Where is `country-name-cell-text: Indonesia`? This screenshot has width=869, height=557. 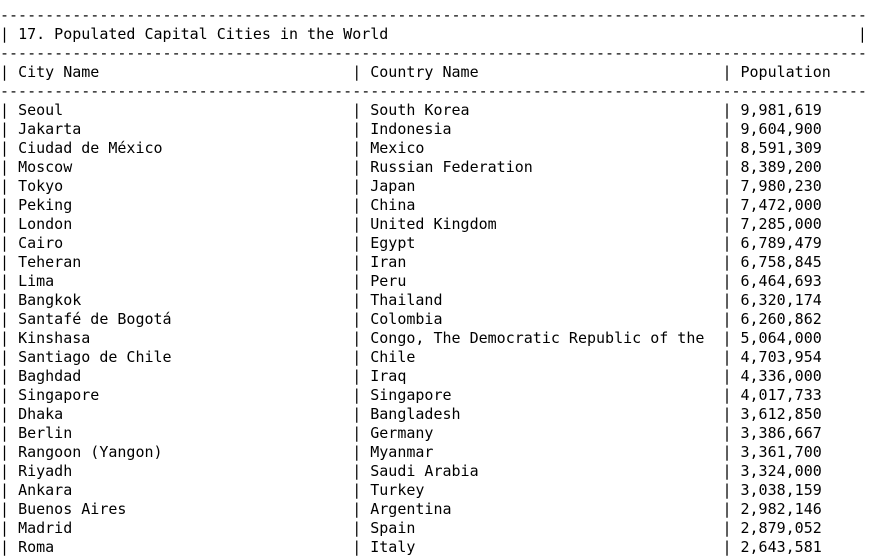 country-name-cell-text: Indonesia is located at coordinates (411, 129).